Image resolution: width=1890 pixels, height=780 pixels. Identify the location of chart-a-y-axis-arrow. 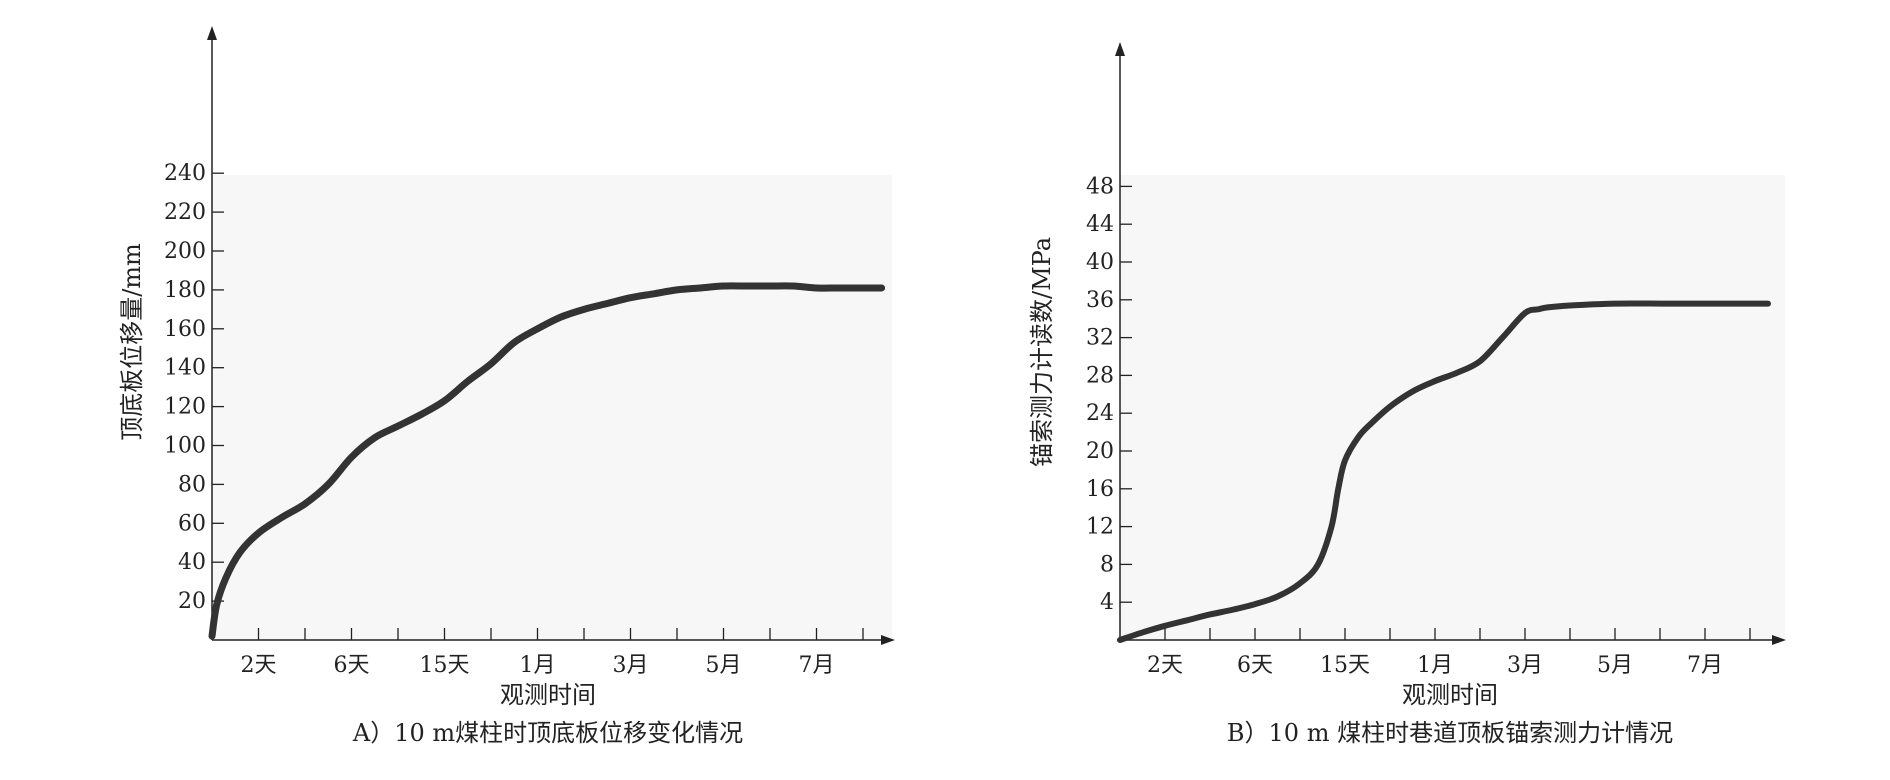
(212, 33).